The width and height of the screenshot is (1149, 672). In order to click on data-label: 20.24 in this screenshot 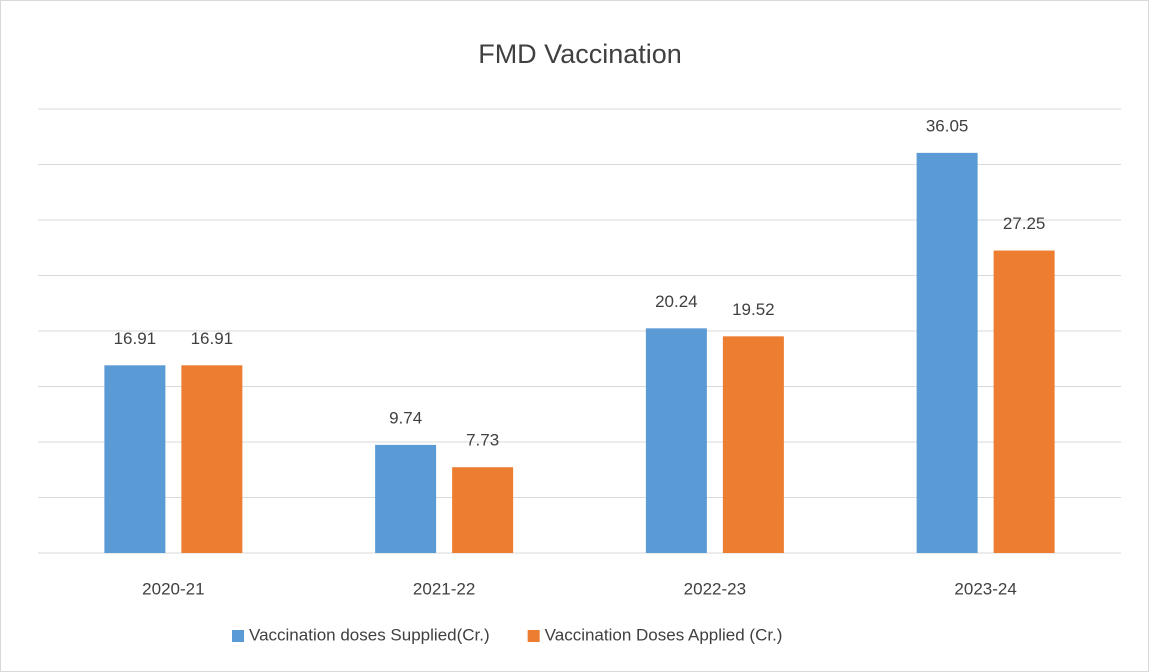, I will do `click(676, 301)`.